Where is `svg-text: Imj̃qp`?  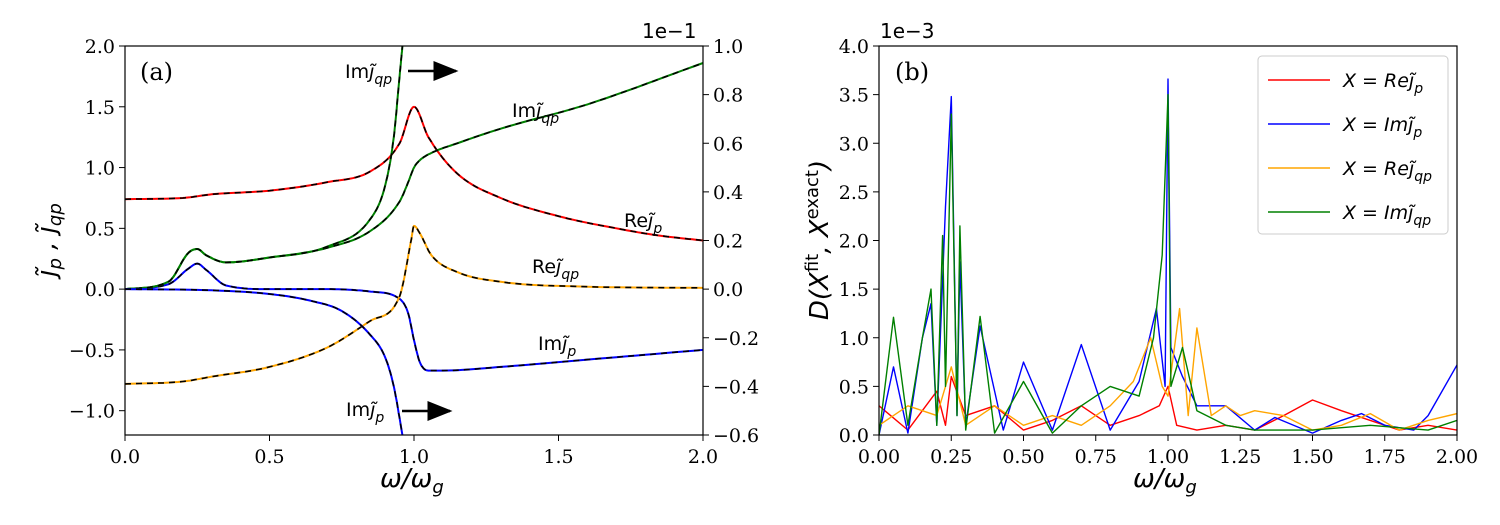
svg-text: Imj̃qp is located at coordinates (368, 74).